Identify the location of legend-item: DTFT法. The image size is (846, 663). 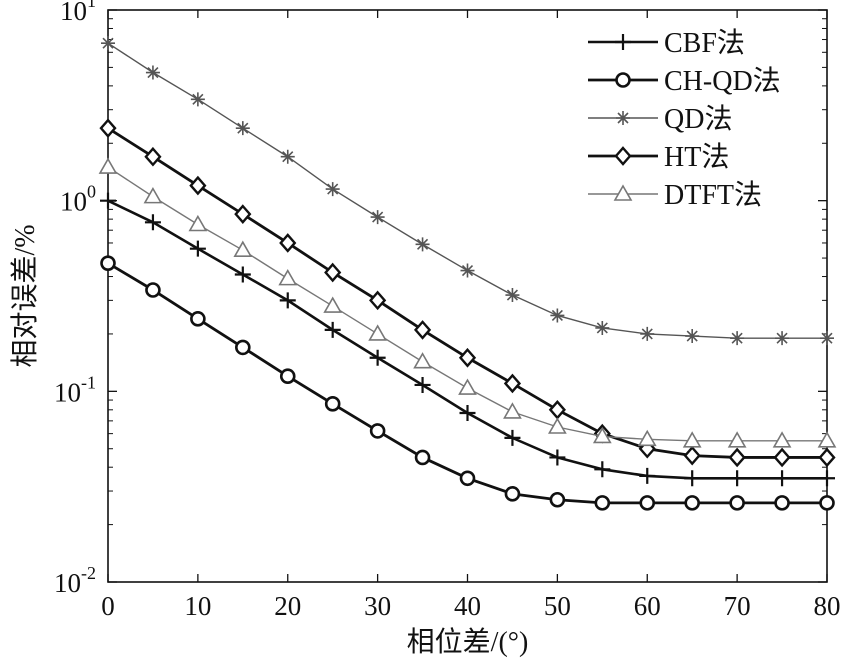
(675, 195).